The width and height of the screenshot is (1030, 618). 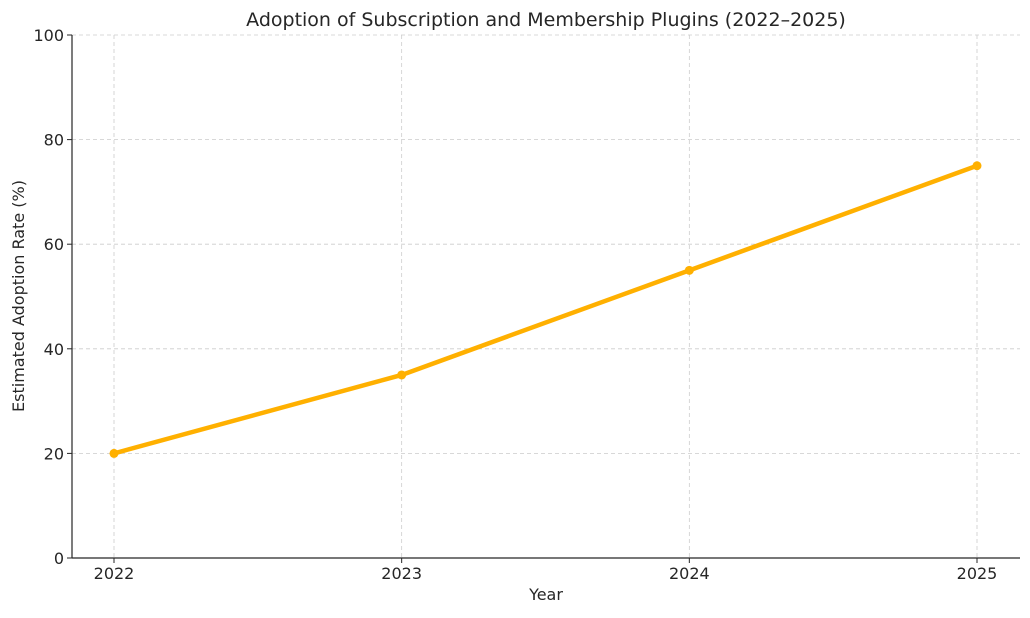 I want to click on x-tick-label: 2024, so click(x=689, y=573).